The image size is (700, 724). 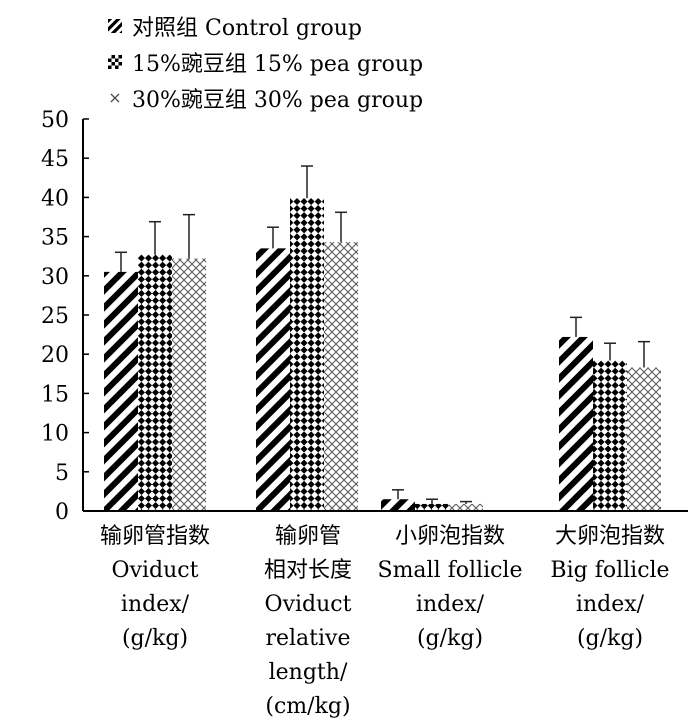 I want to click on y-tick-label: 25, so click(x=55, y=316).